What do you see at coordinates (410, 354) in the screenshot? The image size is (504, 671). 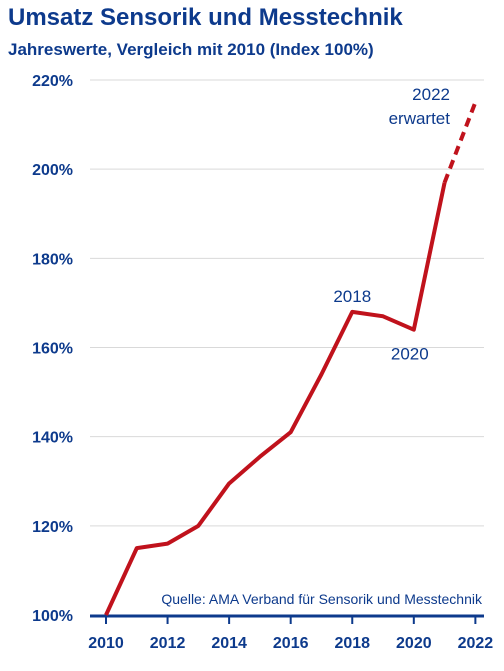 I see `annotation-2020: 2020` at bounding box center [410, 354].